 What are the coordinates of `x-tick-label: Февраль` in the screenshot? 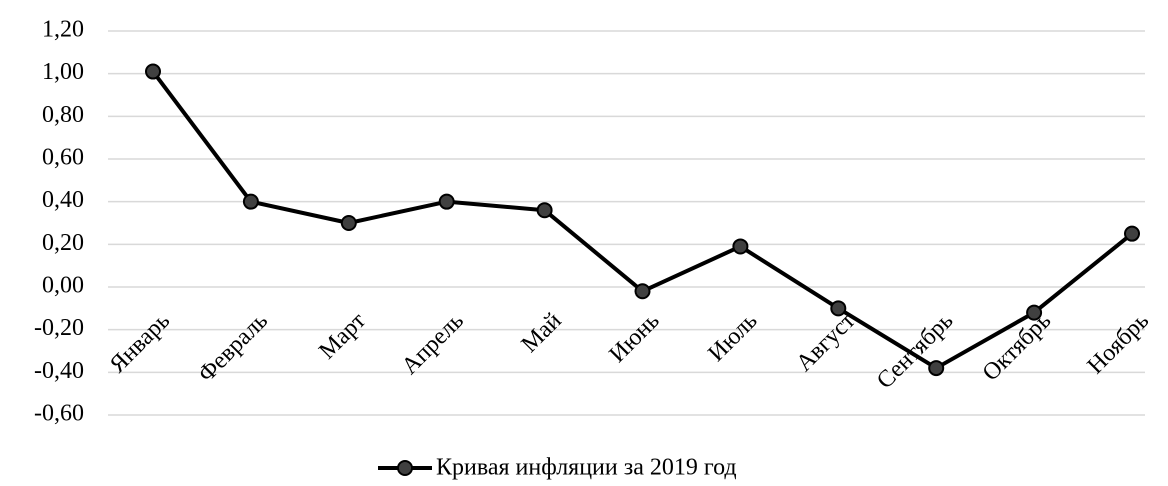 It's located at (233, 348).